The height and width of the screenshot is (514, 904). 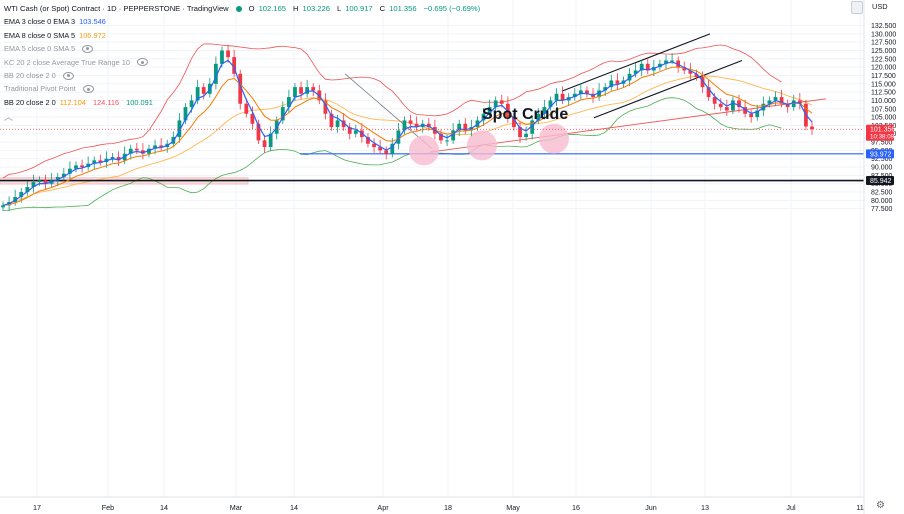 I want to click on legend-indicator-row: EMA 8 close 0 SMA 5 106.972, so click(x=242, y=35).